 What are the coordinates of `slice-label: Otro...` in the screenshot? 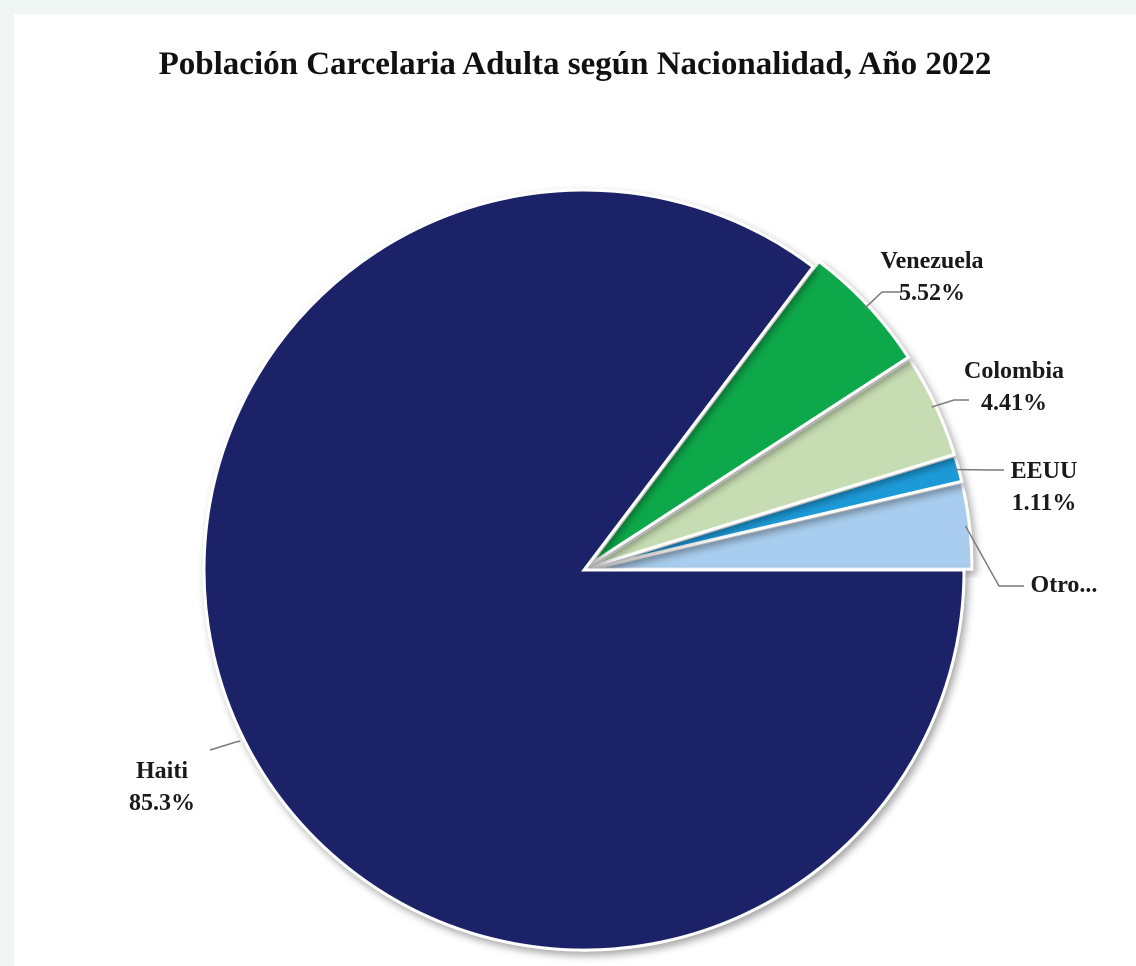 It's located at (1064, 585).